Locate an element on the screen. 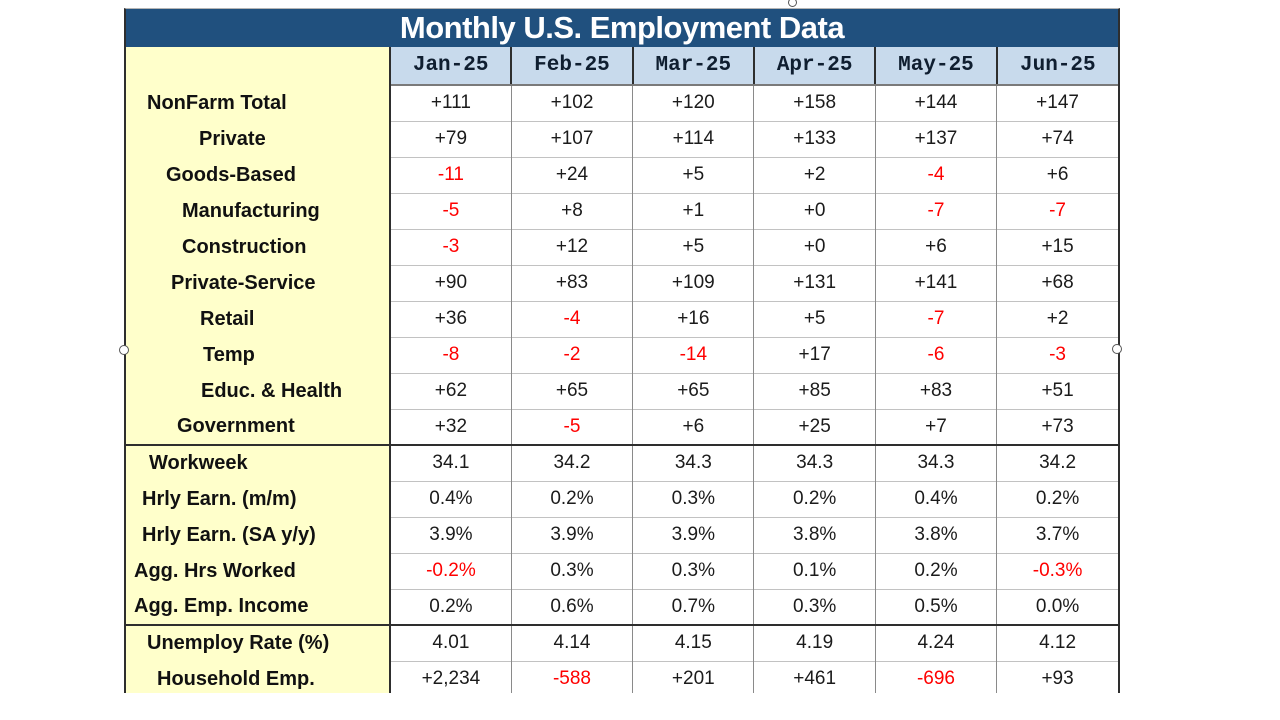 This screenshot has width=1280, height=720. table-row: Temp -8 -2 -14 +17 -6 -3 is located at coordinates (622, 354).